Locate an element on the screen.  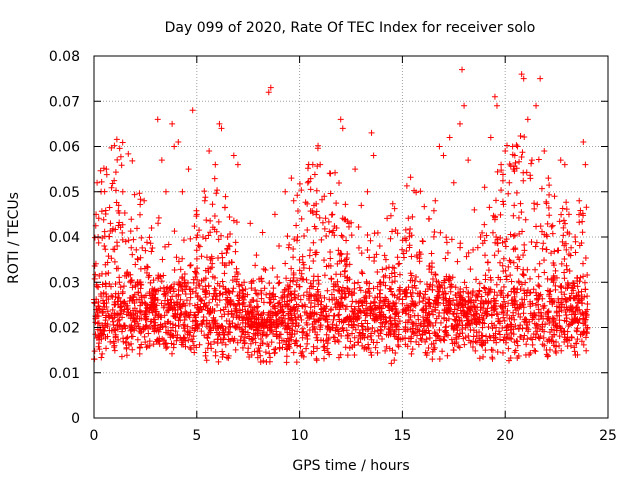
y-tick-label: 0.04 is located at coordinates (64, 238).